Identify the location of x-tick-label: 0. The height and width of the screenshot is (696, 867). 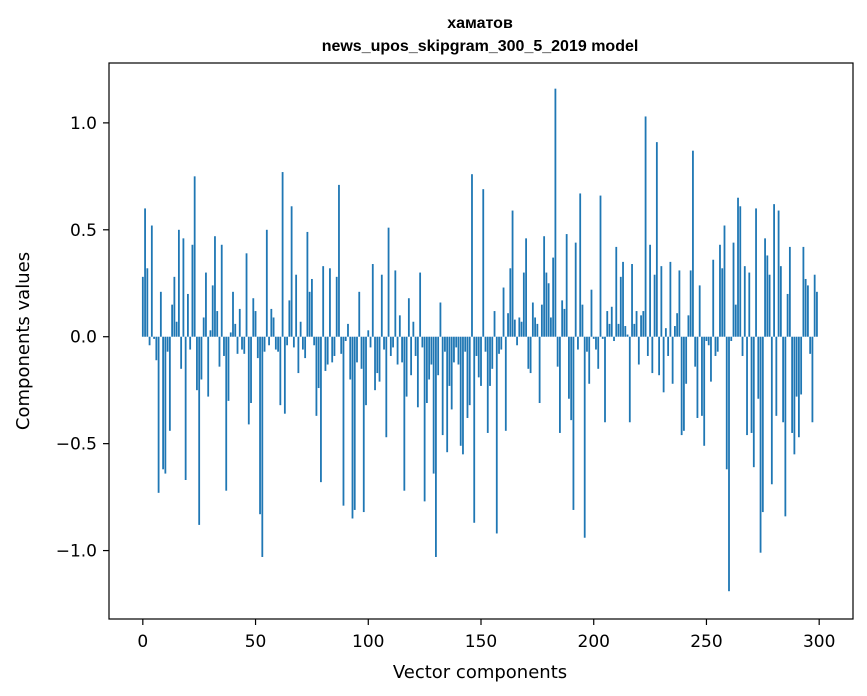
(142, 642).